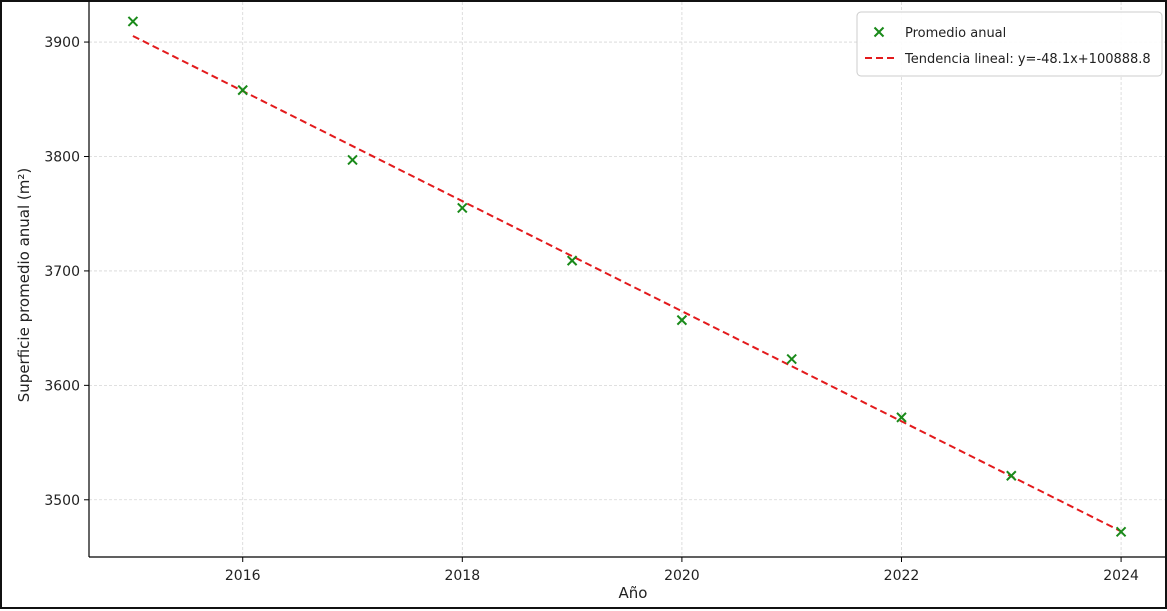 This screenshot has height=611, width=1167. Describe the element at coordinates (1121, 576) in the screenshot. I see `x-tick-label: 2024` at that location.